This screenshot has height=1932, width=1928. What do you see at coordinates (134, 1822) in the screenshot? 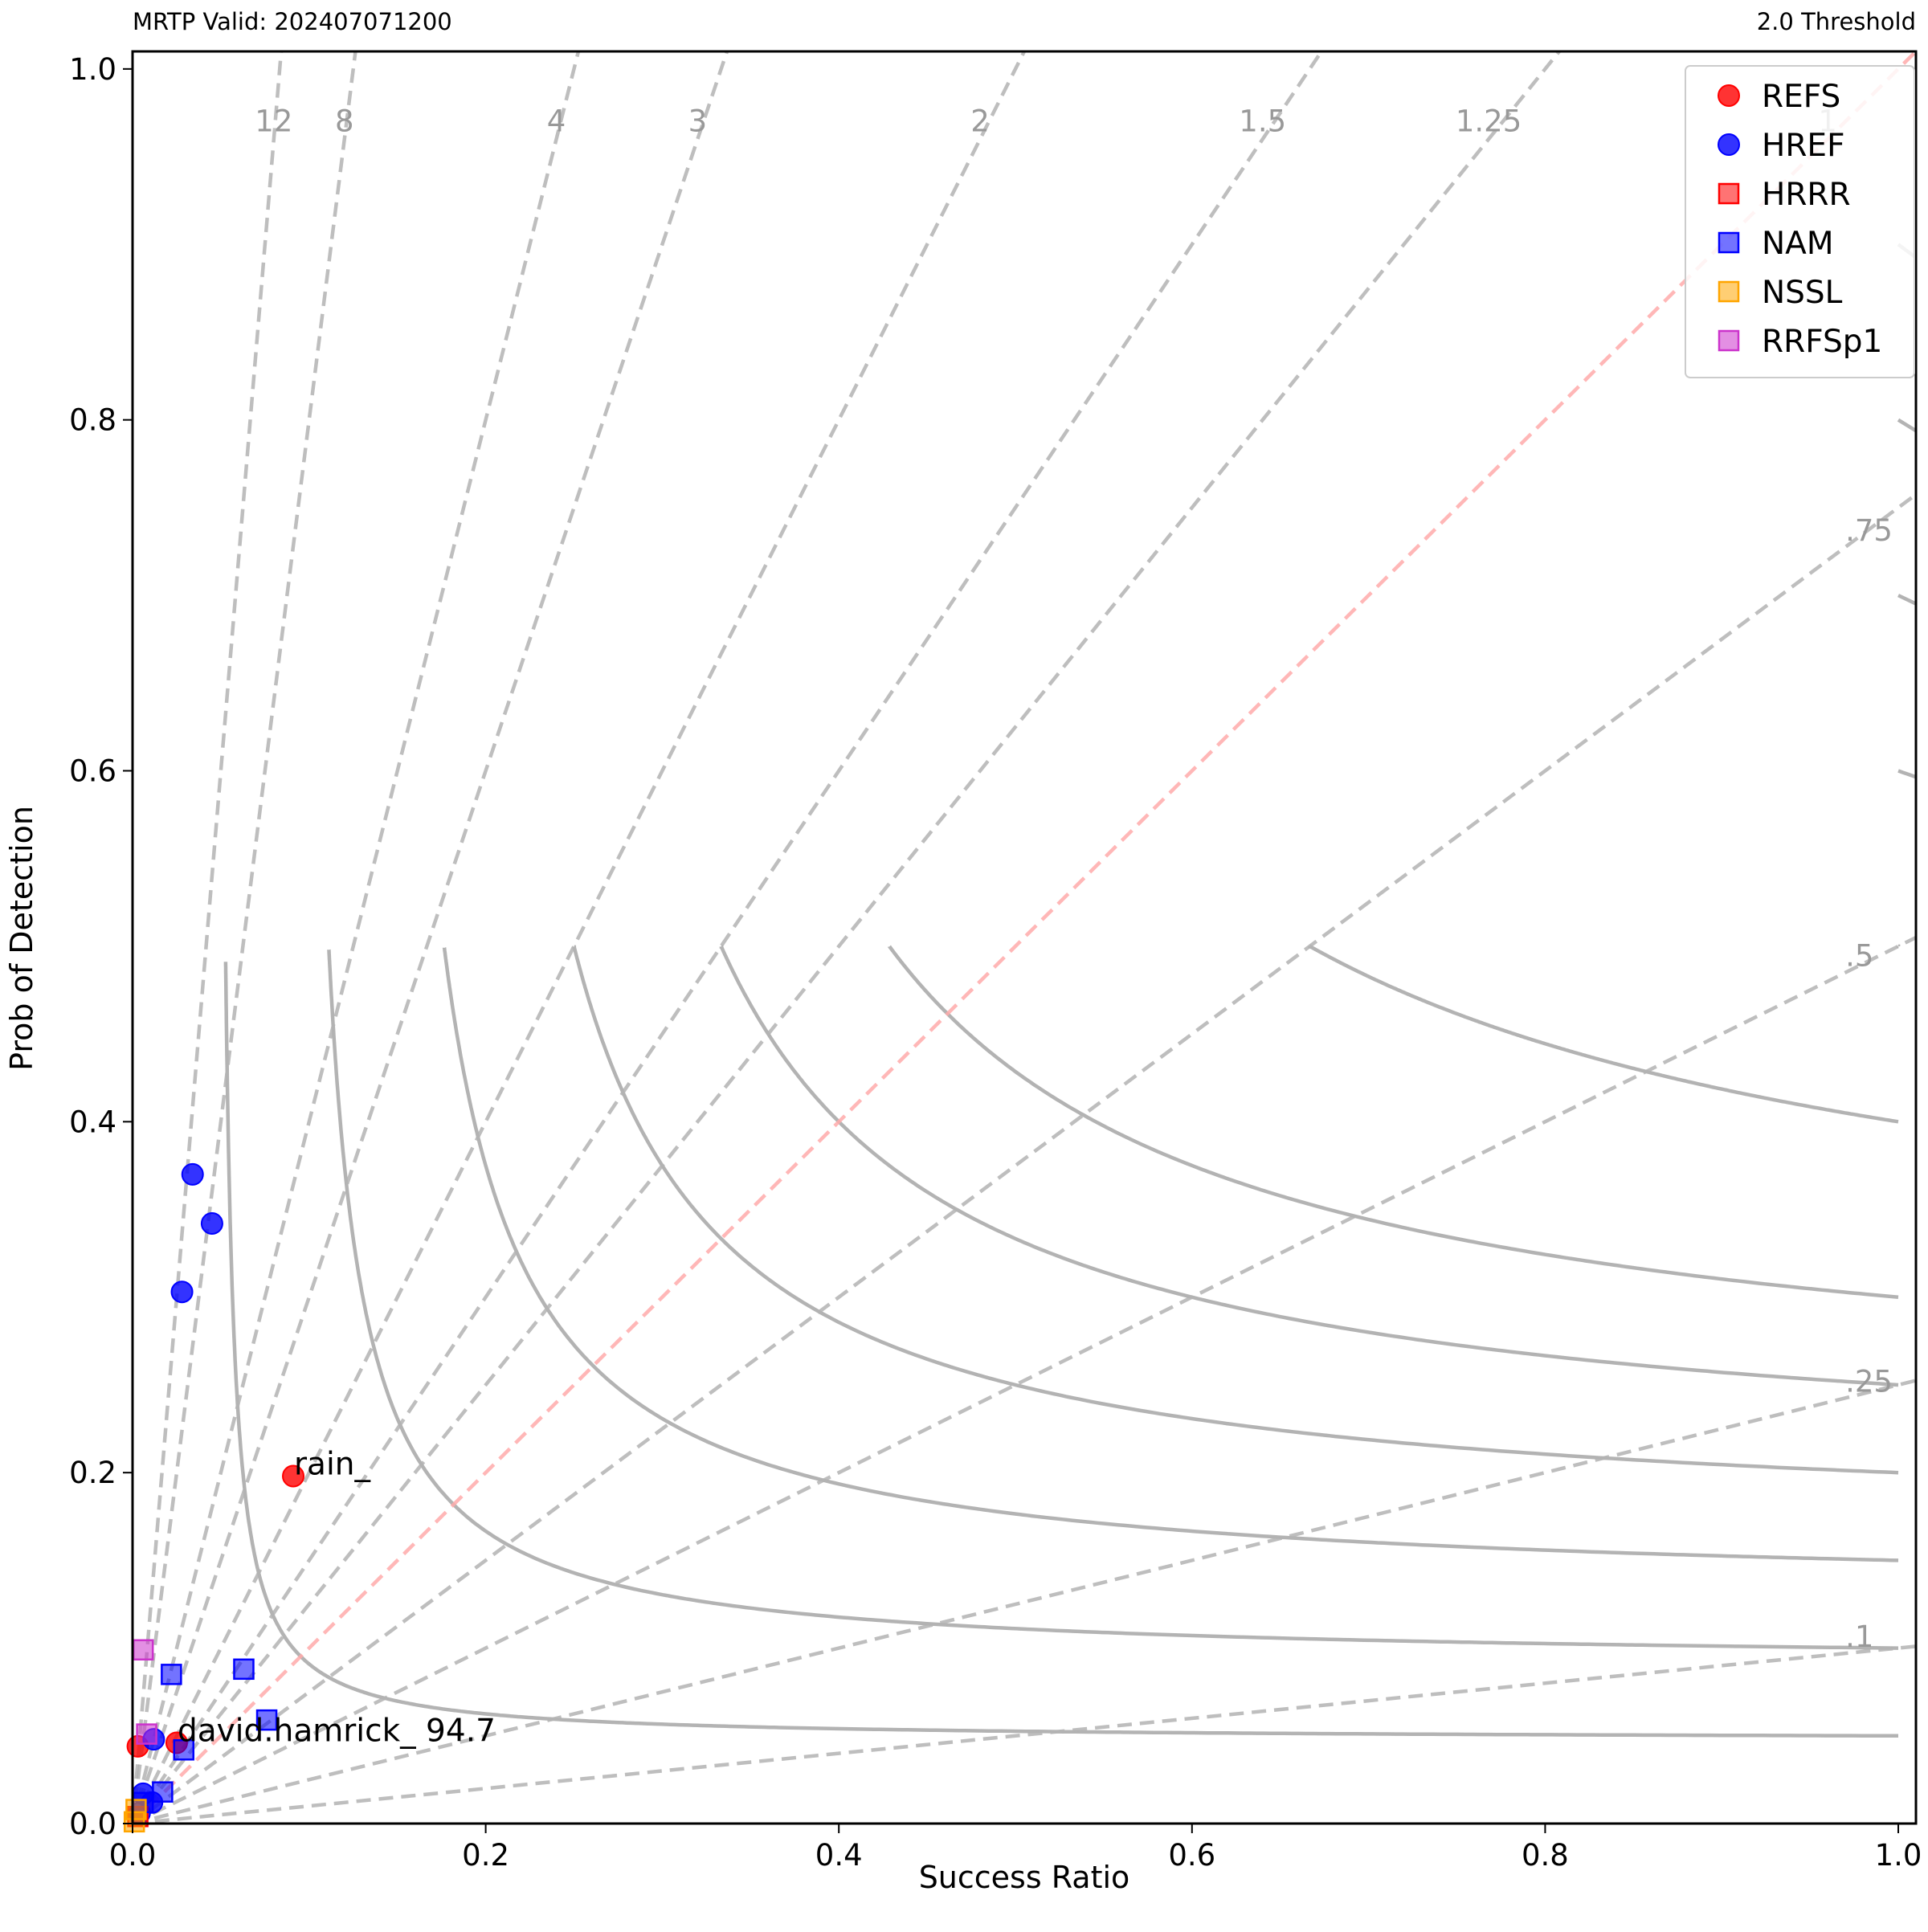
I see `nssl-point` at bounding box center [134, 1822].